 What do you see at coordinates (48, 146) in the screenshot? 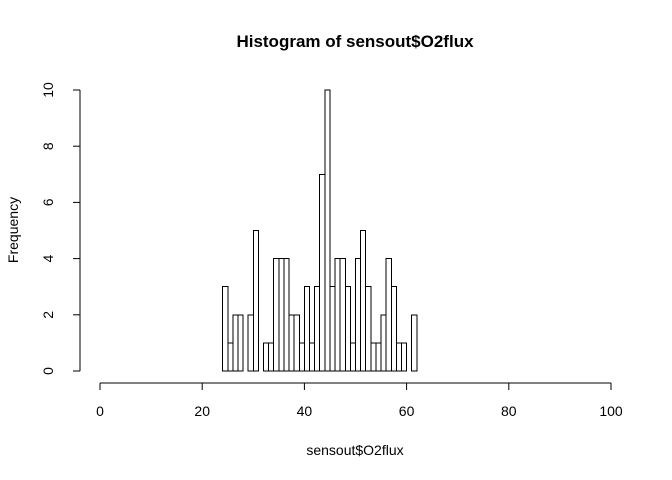
I see `y-tick-label: 8` at bounding box center [48, 146].